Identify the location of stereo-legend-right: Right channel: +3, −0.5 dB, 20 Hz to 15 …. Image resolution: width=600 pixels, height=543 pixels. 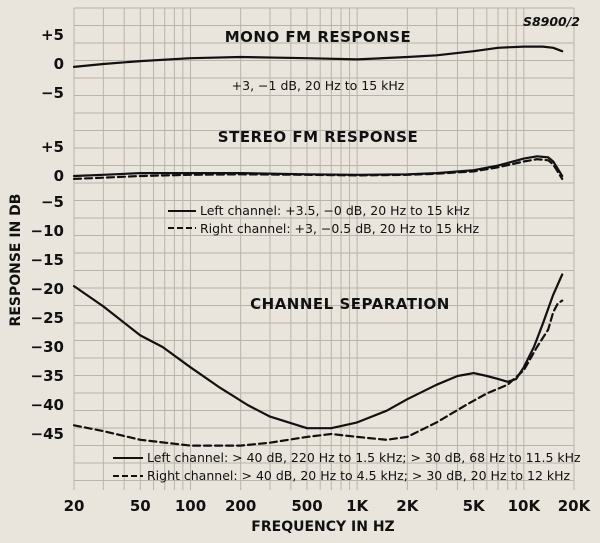
(324, 228).